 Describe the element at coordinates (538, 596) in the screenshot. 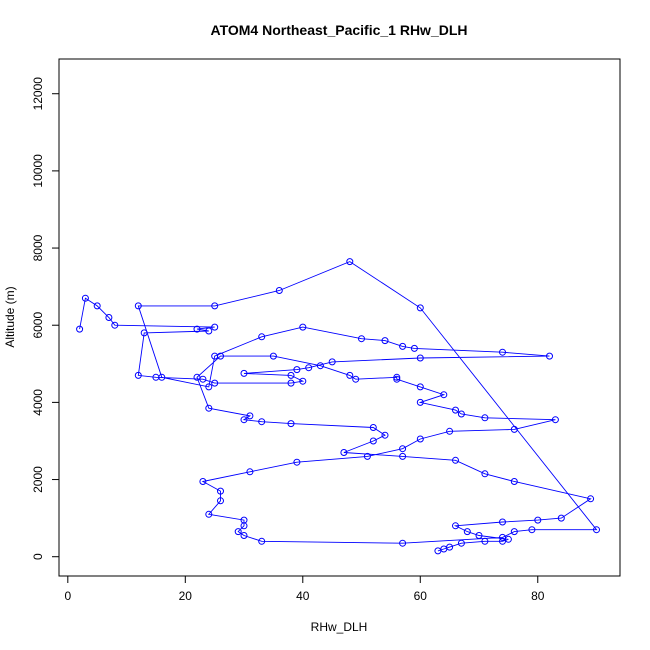

I see `x-tick-label: 80` at that location.